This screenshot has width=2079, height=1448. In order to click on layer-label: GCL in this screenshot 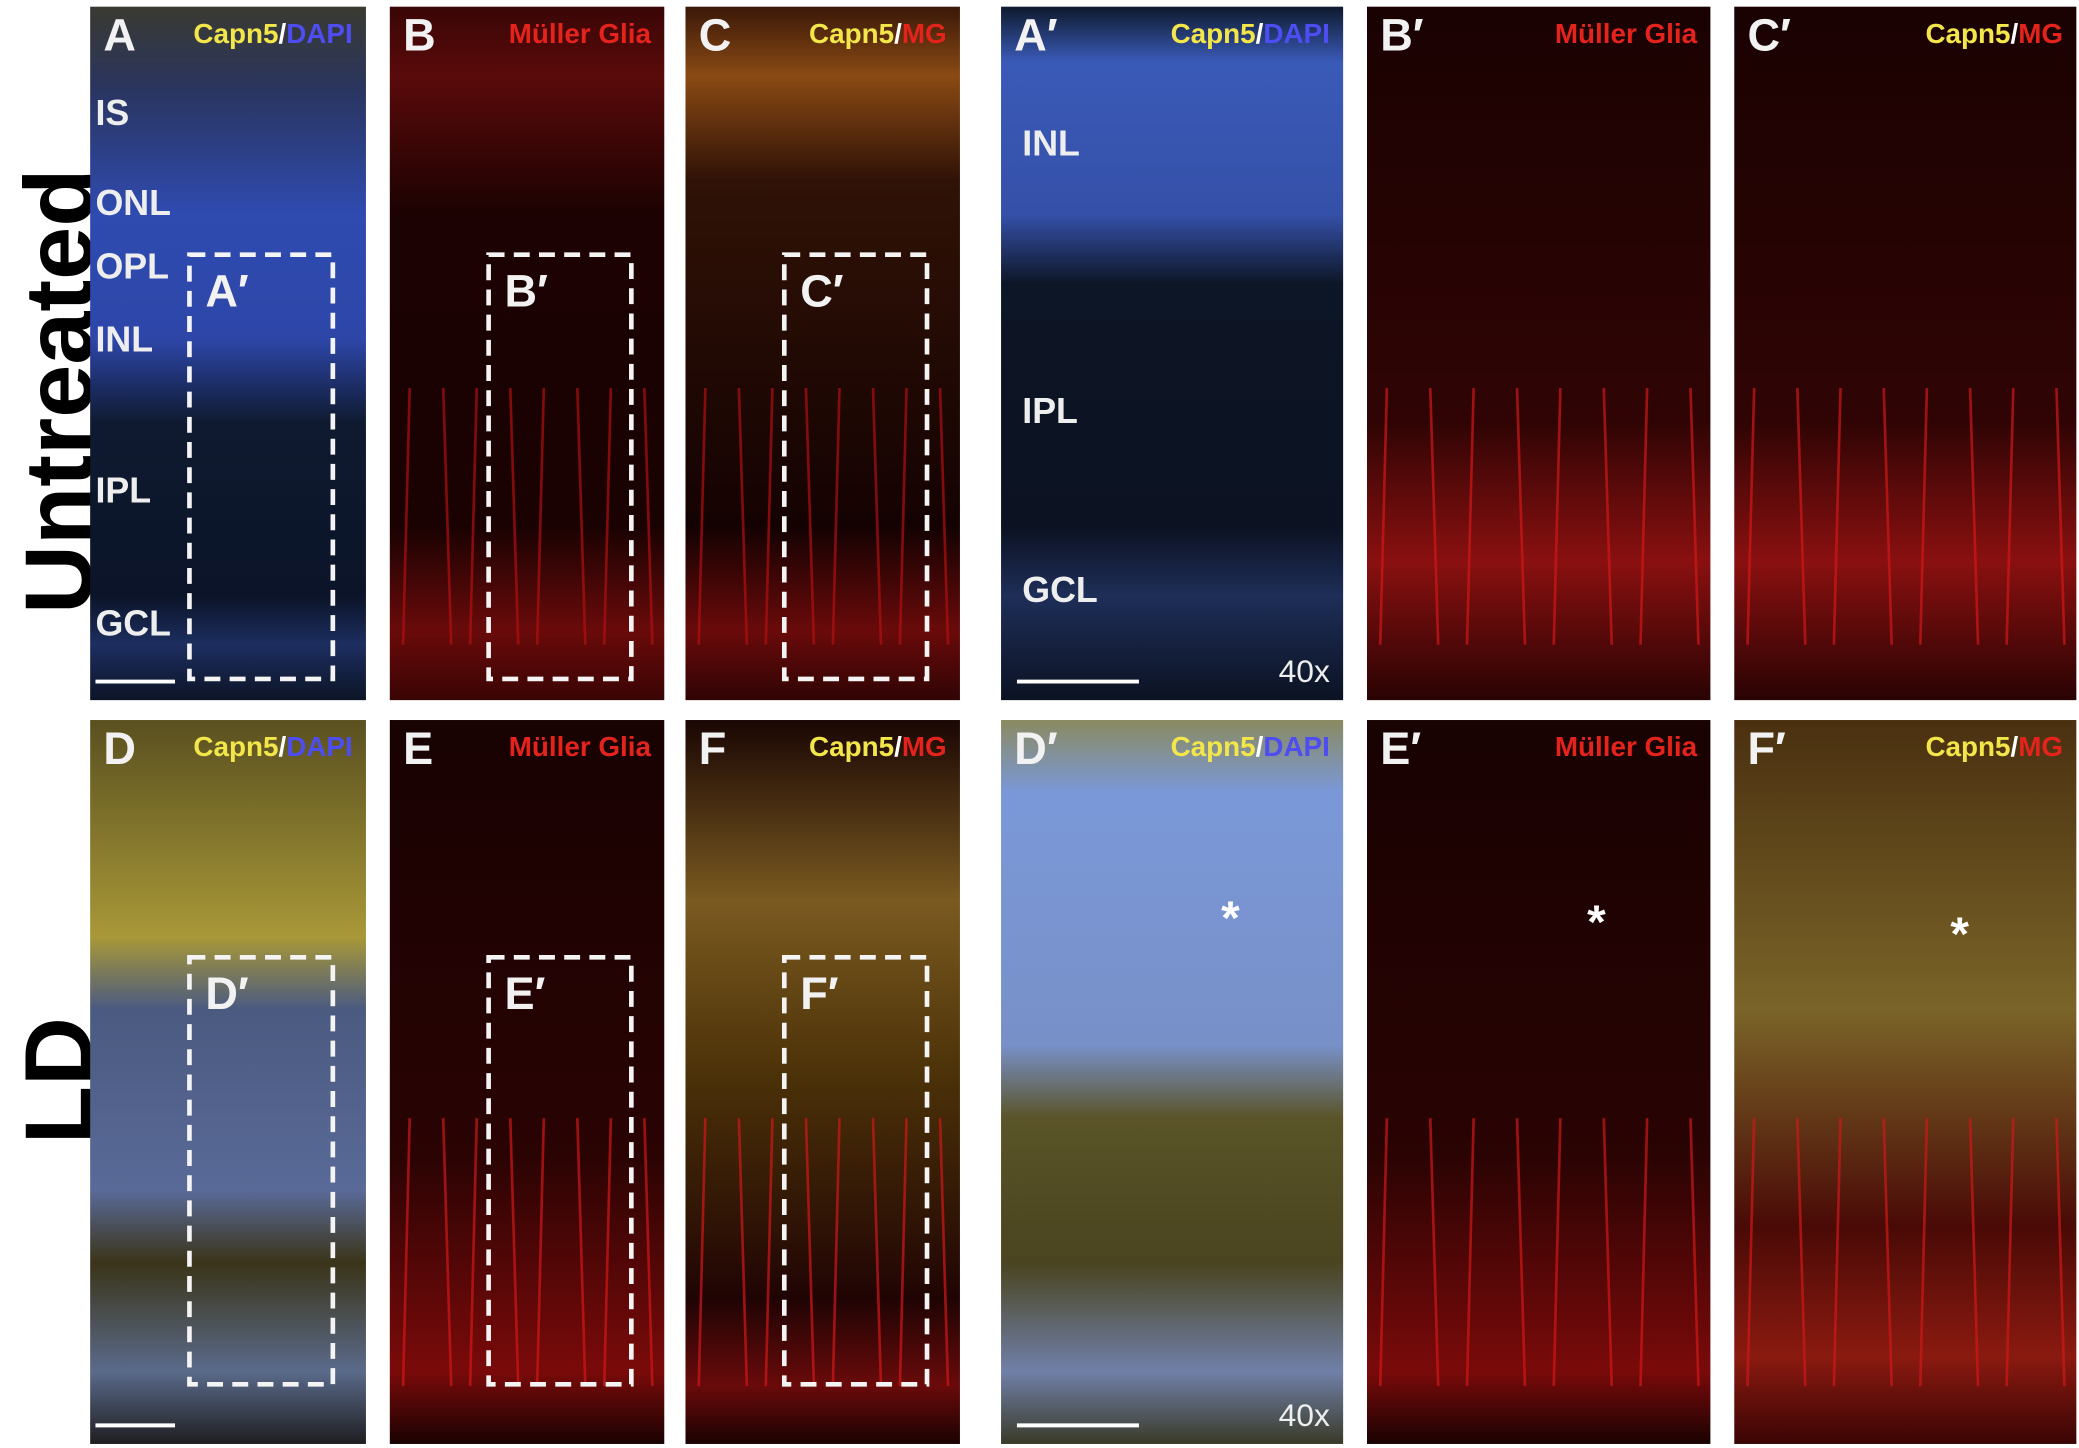, I will do `click(1060, 590)`.